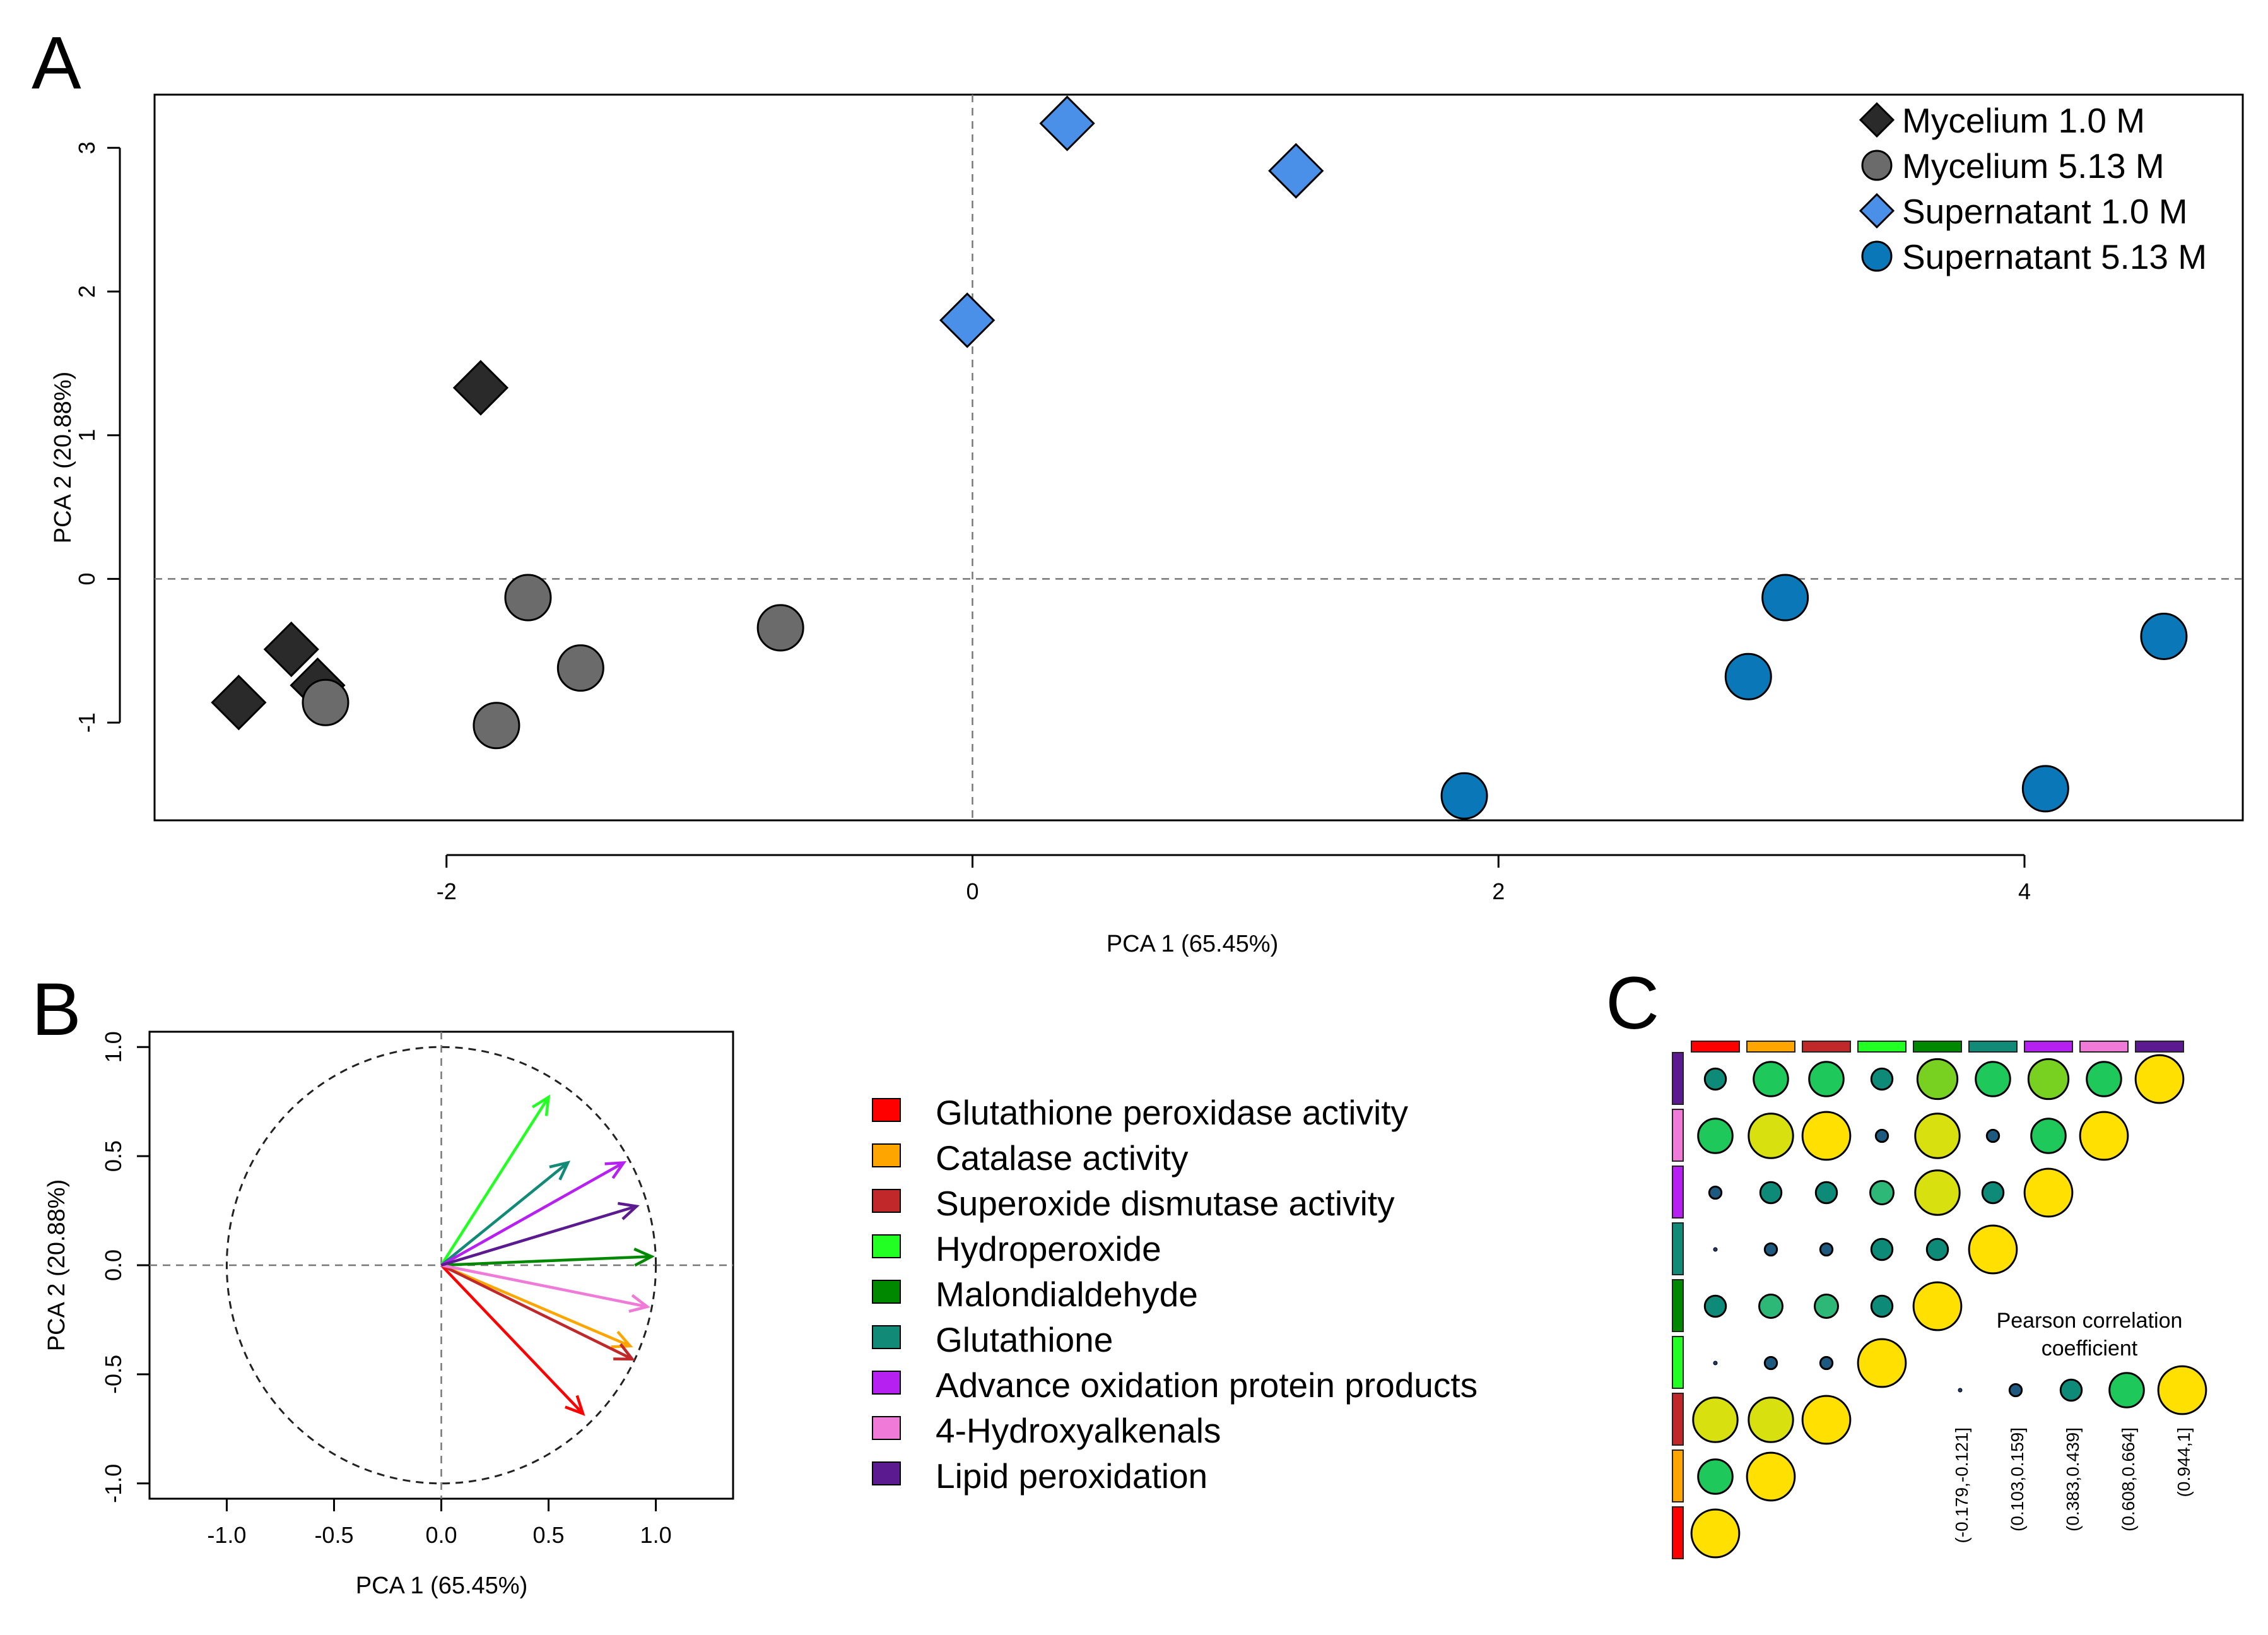 This screenshot has height=1635, width=2268. What do you see at coordinates (886, 1110) in the screenshot?
I see `legend-swatch-glutathione-peroxidase-activity` at bounding box center [886, 1110].